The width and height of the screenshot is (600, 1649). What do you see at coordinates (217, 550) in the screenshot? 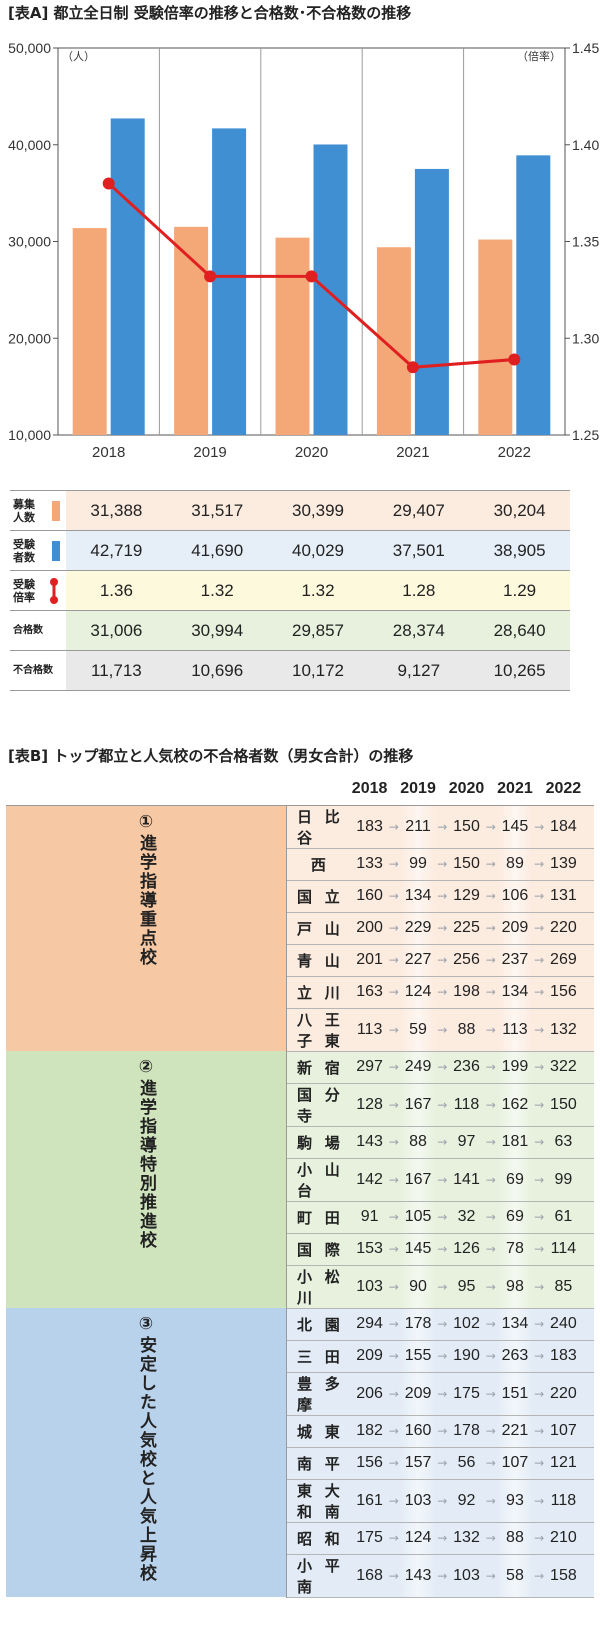
I see `table-a-cell: 41,690` at bounding box center [217, 550].